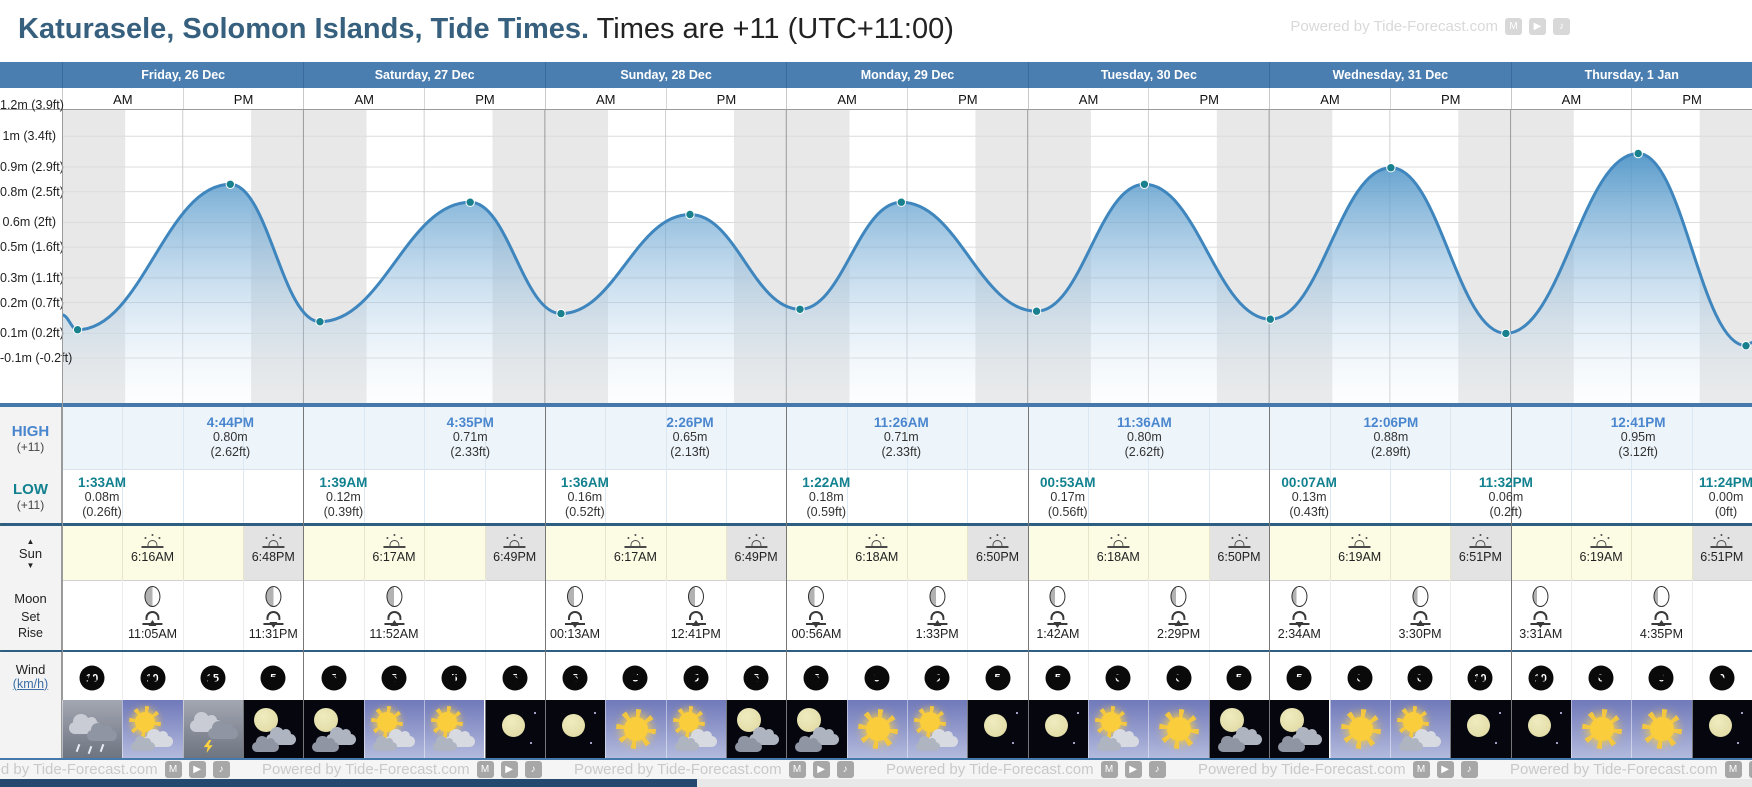 This screenshot has height=787, width=1752. Describe the element at coordinates (1638, 422) in the screenshot. I see `high-tide-time: 12:41PM` at that location.